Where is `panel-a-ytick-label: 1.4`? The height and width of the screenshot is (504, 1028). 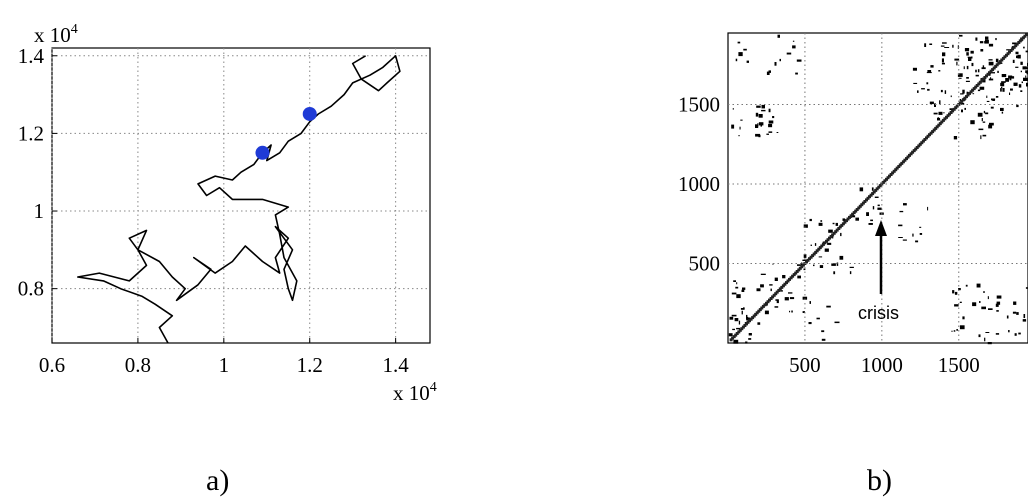 panel-a-ytick-label: 1.4 is located at coordinates (31, 56).